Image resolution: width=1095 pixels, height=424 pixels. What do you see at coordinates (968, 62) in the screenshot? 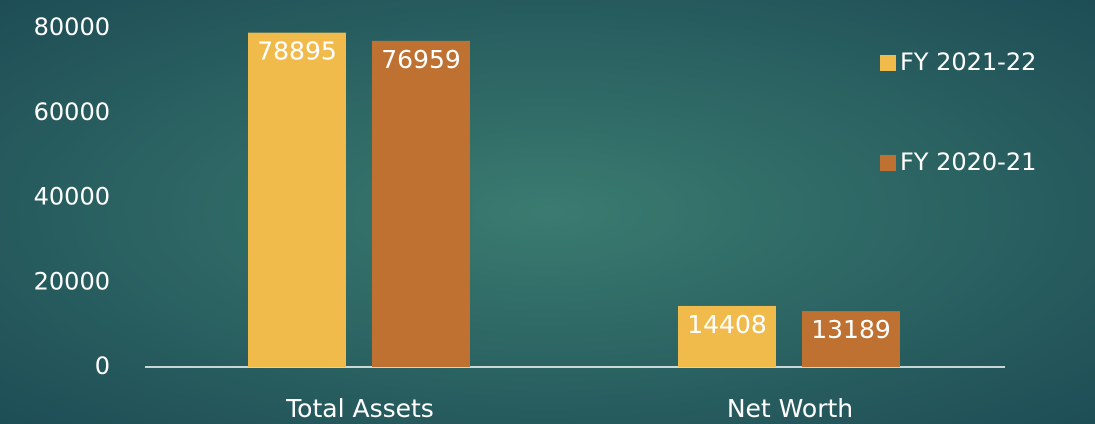
I see `legend-label: FY 2021-22` at bounding box center [968, 62].